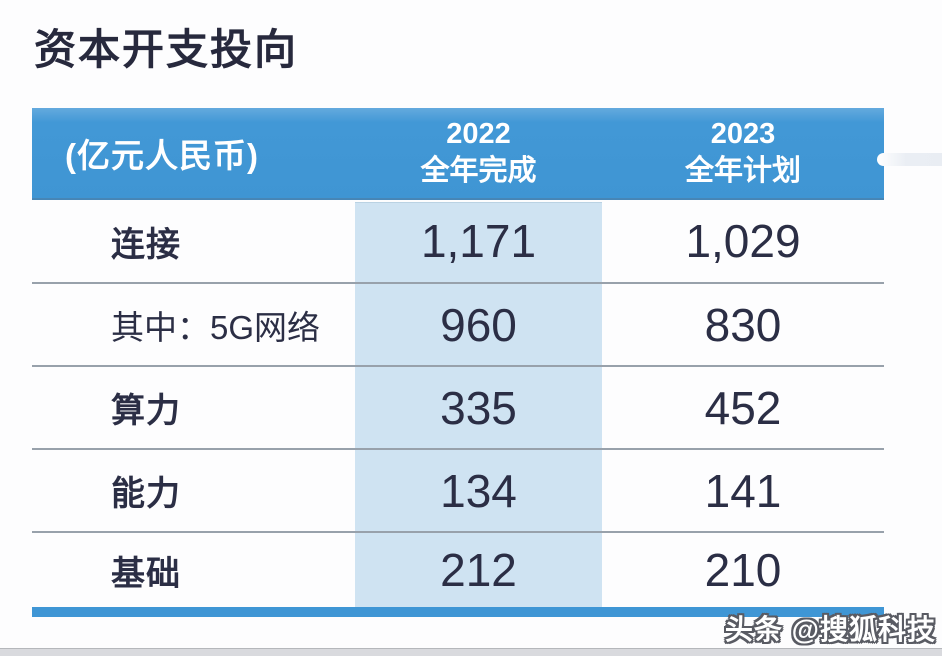  I want to click on watermark-sohu-tech: 头条 @搜狐科技, so click(830, 629).